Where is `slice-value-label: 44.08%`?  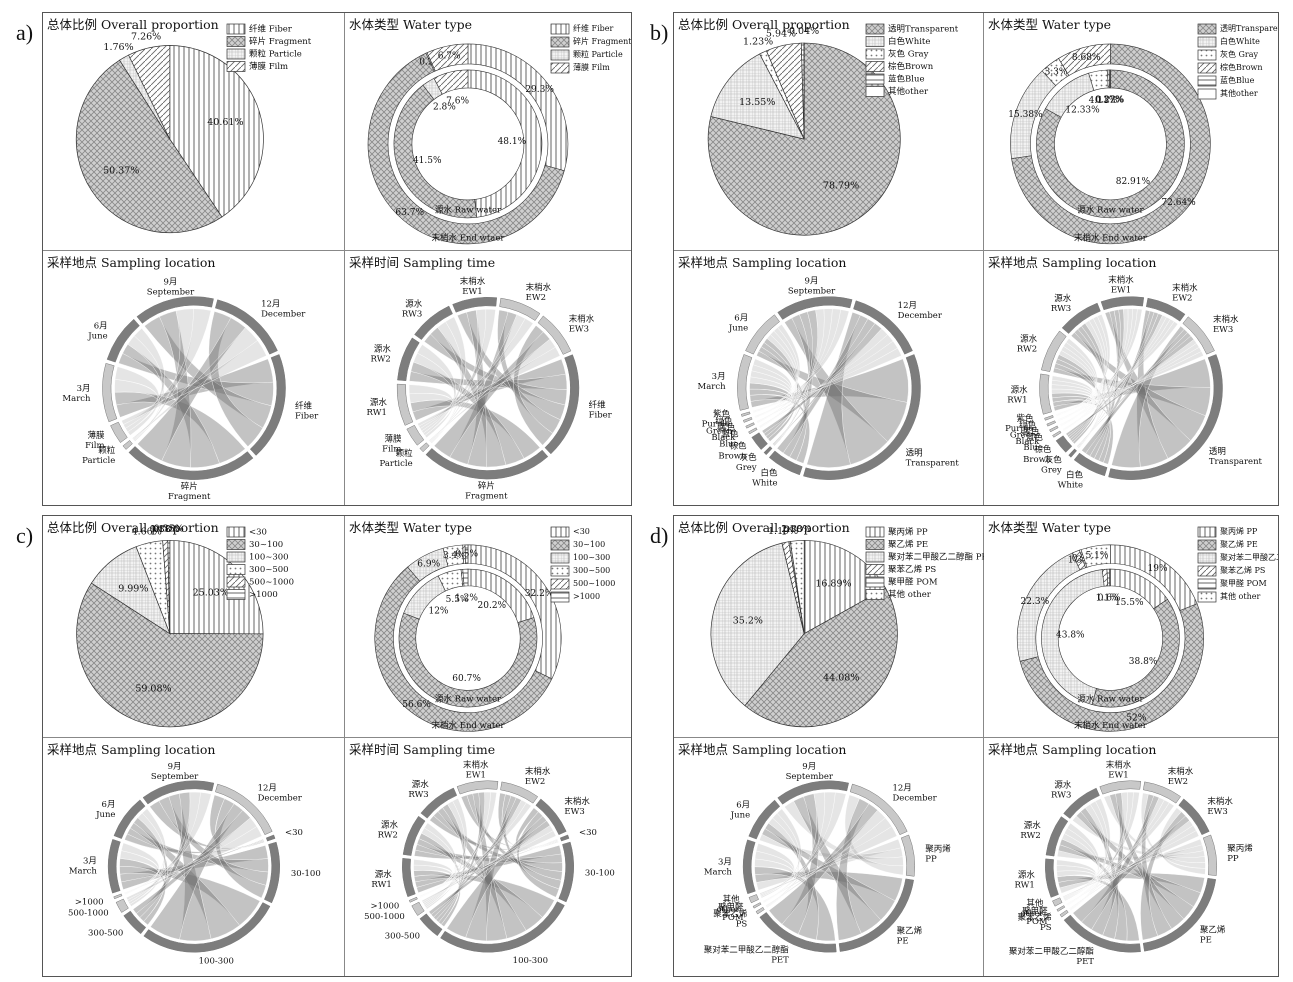 slice-value-label: 44.08% is located at coordinates (841, 678).